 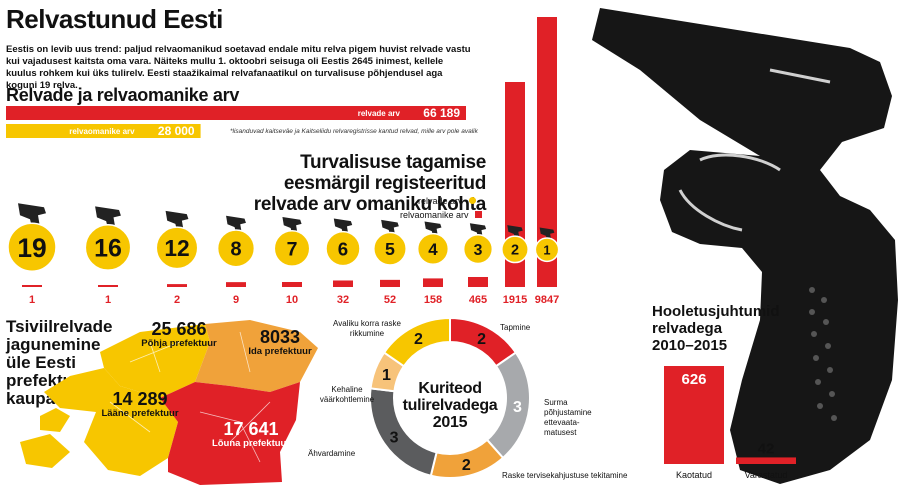 I want to click on page-title: Relvastunud Eesti, so click(x=114, y=19).